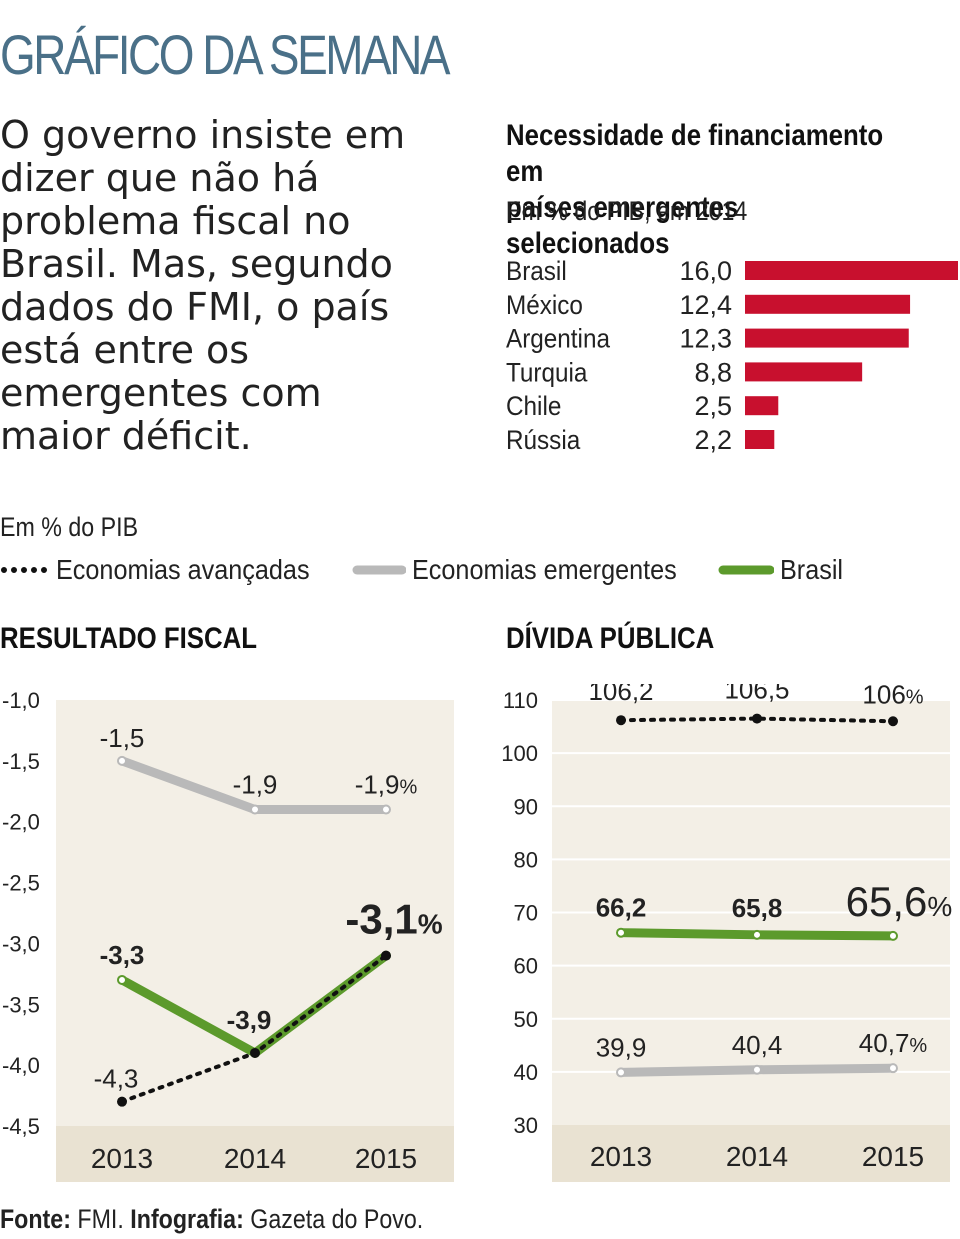 This screenshot has height=1239, width=960. I want to click on data-label: 40,4, so click(757, 1045).